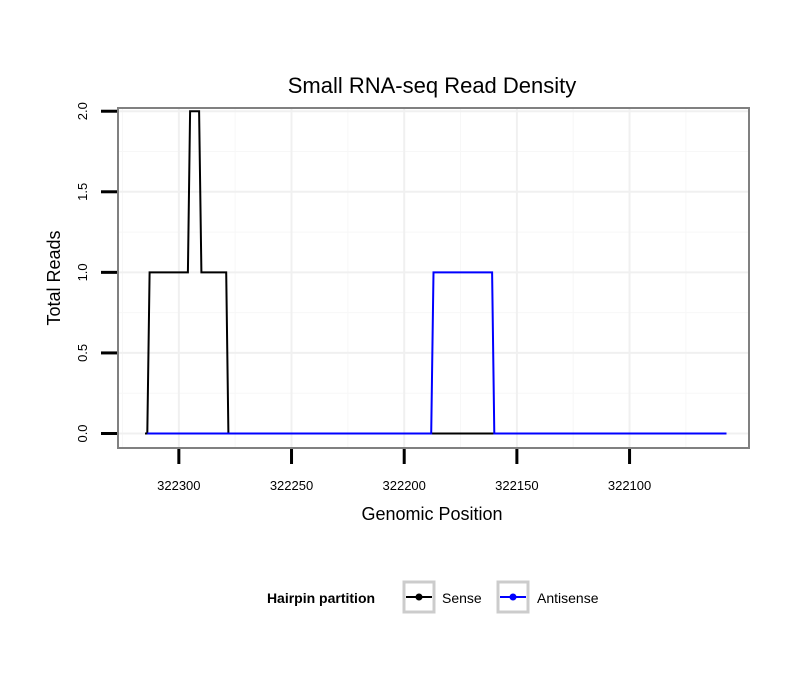 This screenshot has width=810, height=690. I want to click on legend-key-point-antisense, so click(513, 597).